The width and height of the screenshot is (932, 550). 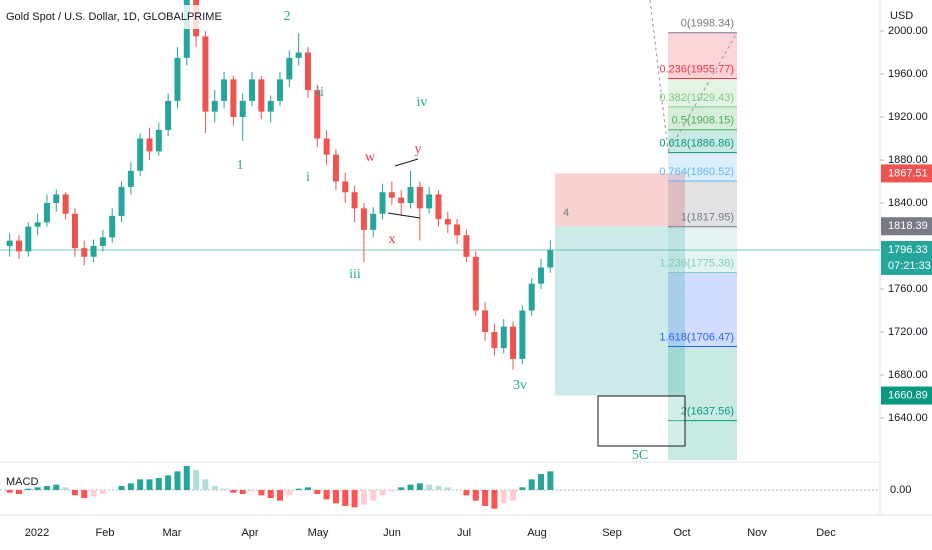 I want to click on fib-label: 1(1817.95), so click(x=707, y=218).